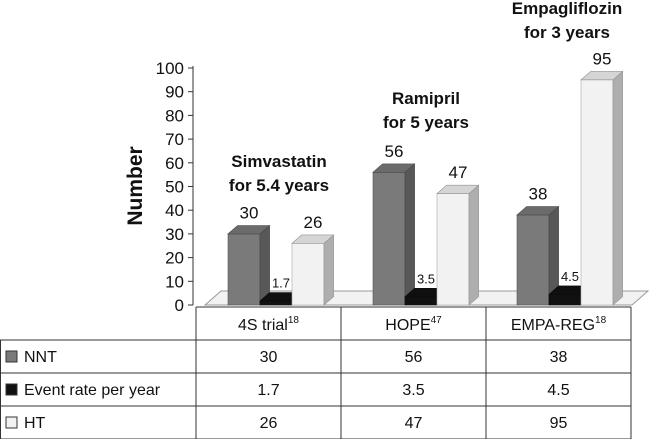 The image size is (657, 439). Describe the element at coordinates (179, 305) in the screenshot. I see `y-tick-label: 0` at that location.